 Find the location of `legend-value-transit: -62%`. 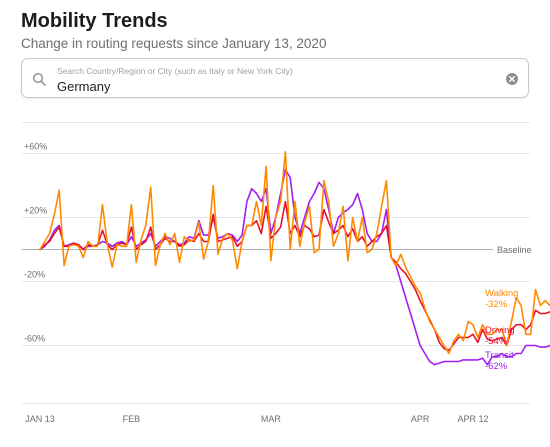

legend-value-transit: -62% is located at coordinates (496, 366).